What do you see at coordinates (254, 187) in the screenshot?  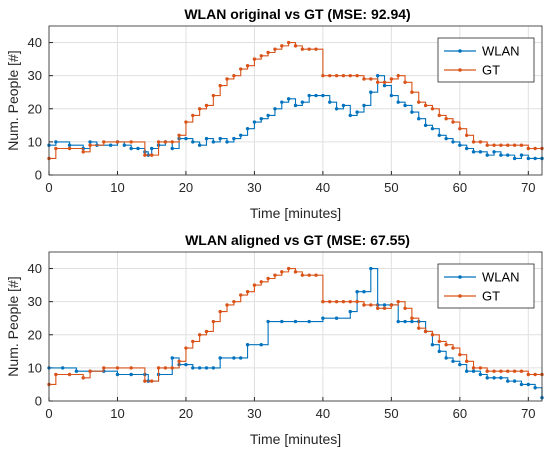 I see `x-tick-label: 30` at bounding box center [254, 187].